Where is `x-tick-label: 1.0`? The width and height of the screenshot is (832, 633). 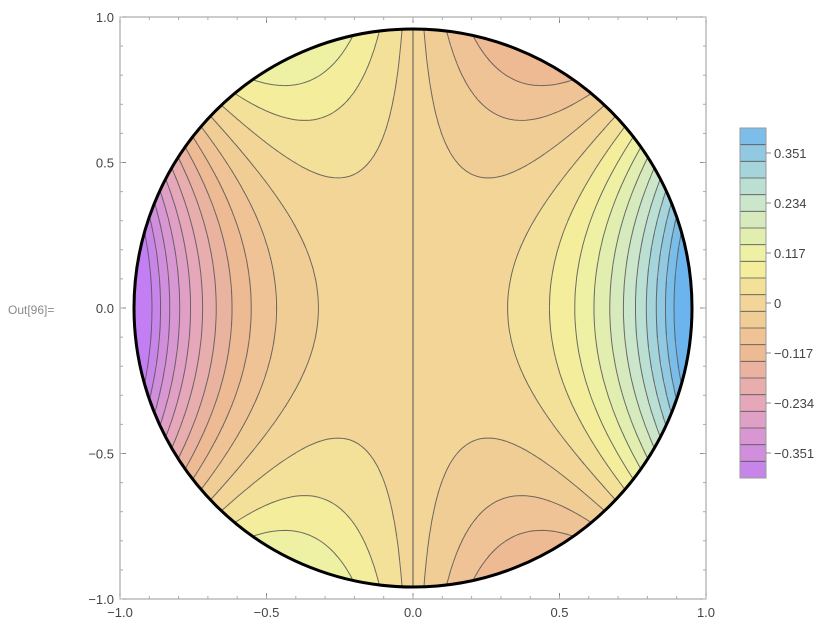 x-tick-label: 1.0 is located at coordinates (706, 612).